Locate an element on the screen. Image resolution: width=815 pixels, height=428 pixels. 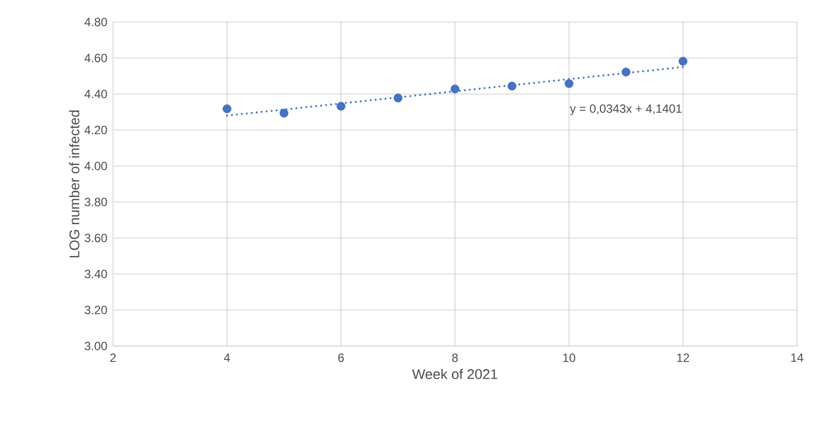
annotation: y = 0,0343x + 4,1401 is located at coordinates (626, 110).